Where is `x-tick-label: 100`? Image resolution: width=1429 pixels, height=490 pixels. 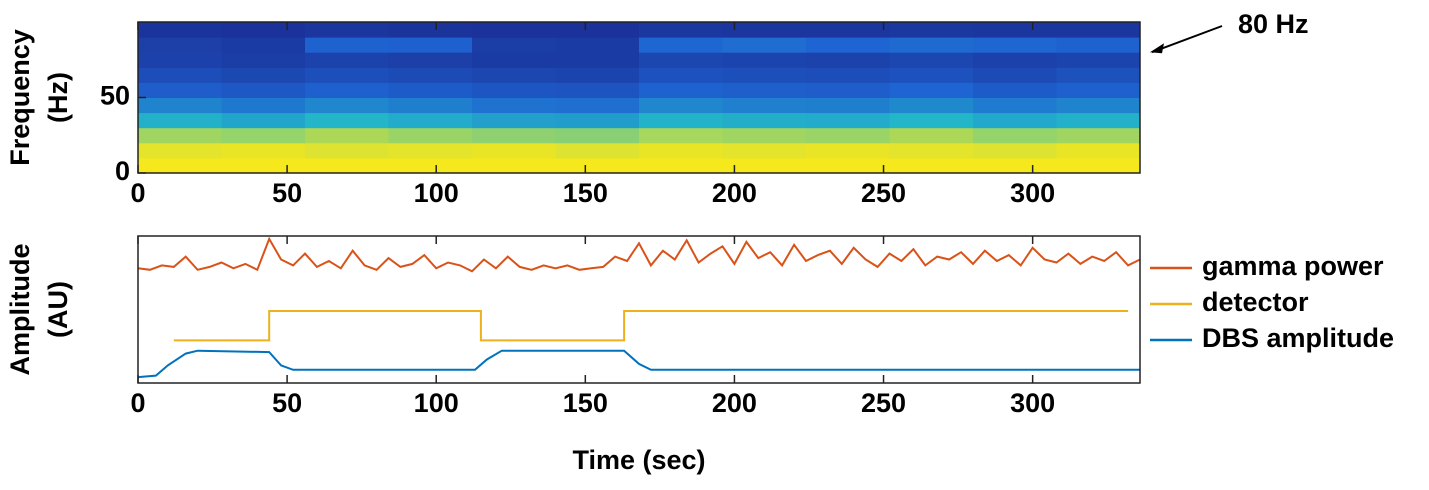
x-tick-label: 100 is located at coordinates (436, 193).